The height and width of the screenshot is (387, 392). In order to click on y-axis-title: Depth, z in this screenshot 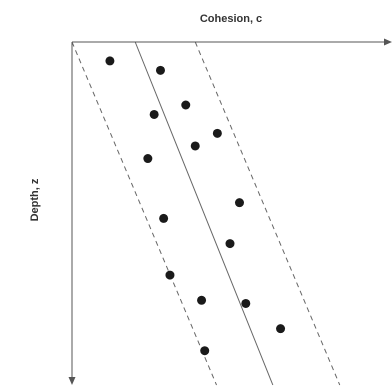, I will do `click(35, 199)`.